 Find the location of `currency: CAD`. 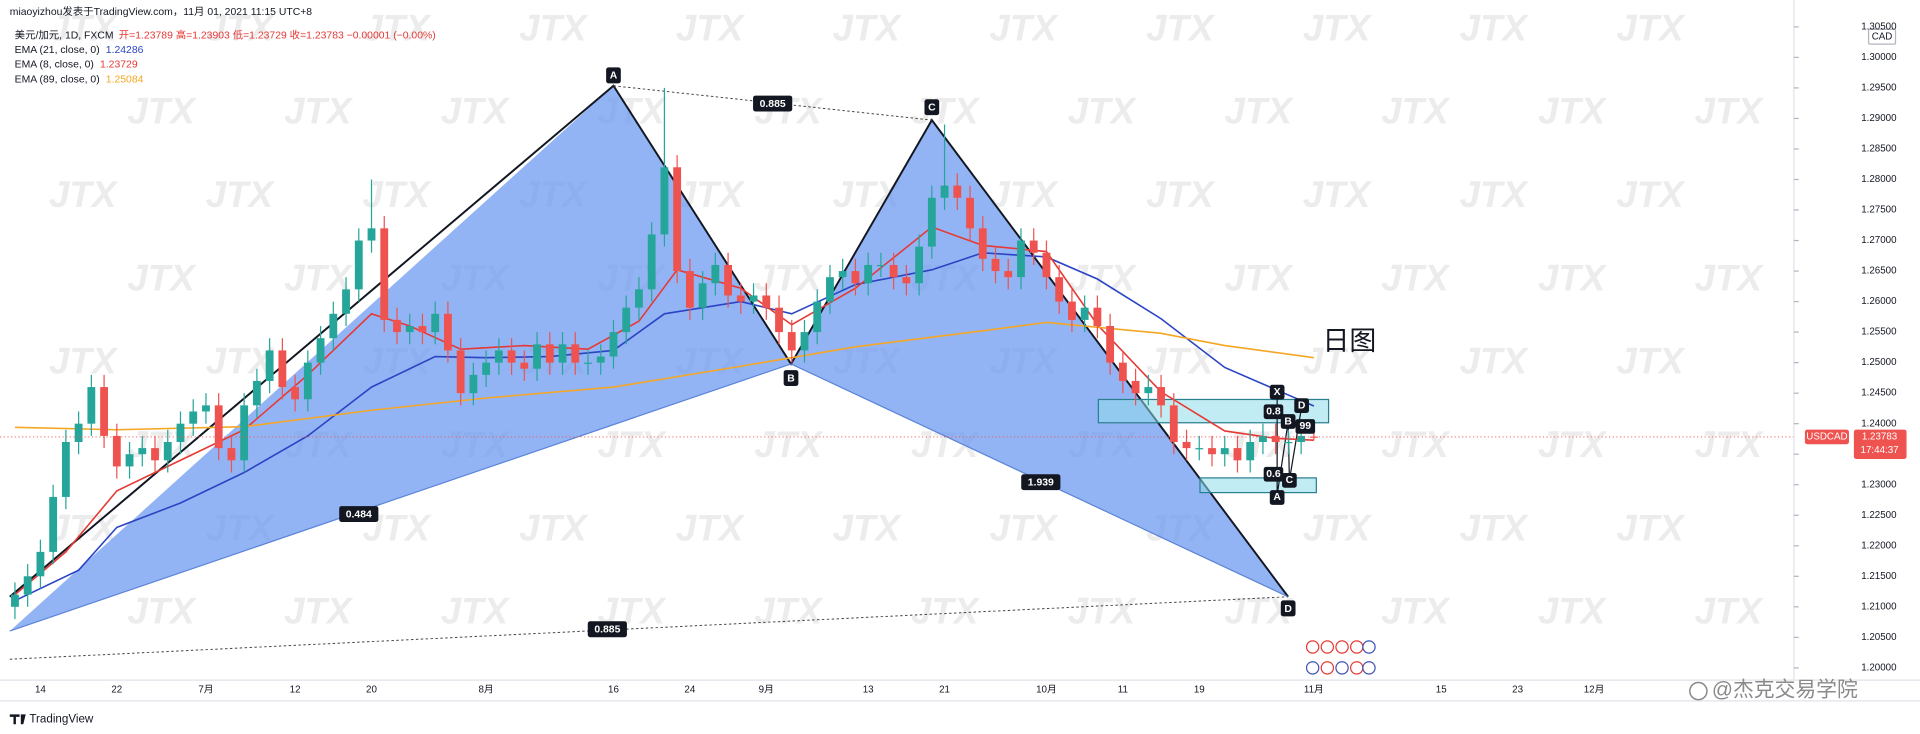

currency: CAD is located at coordinates (1882, 36).